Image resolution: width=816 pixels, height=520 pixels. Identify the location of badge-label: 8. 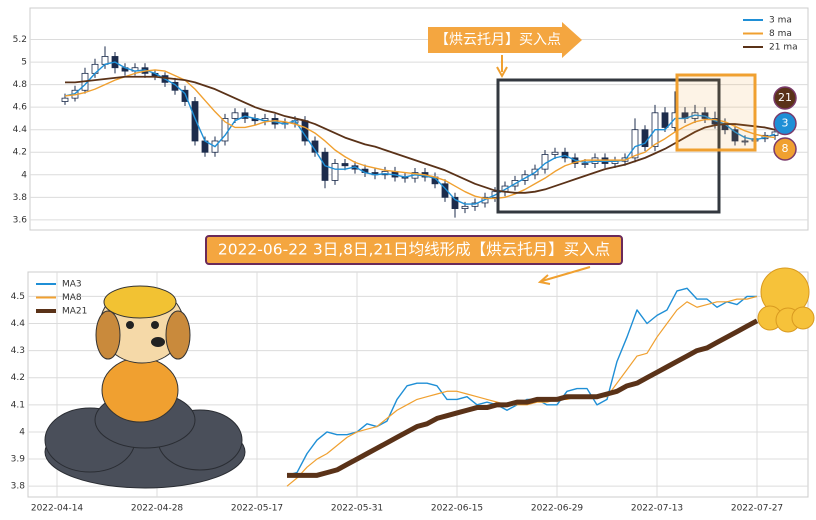
(785, 148).